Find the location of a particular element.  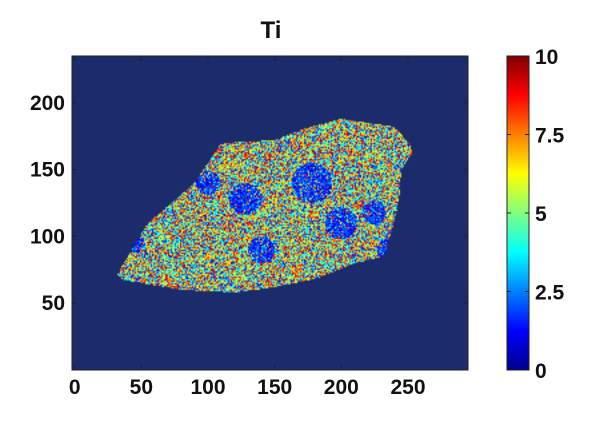

x-tick-label: 100 is located at coordinates (207, 387).